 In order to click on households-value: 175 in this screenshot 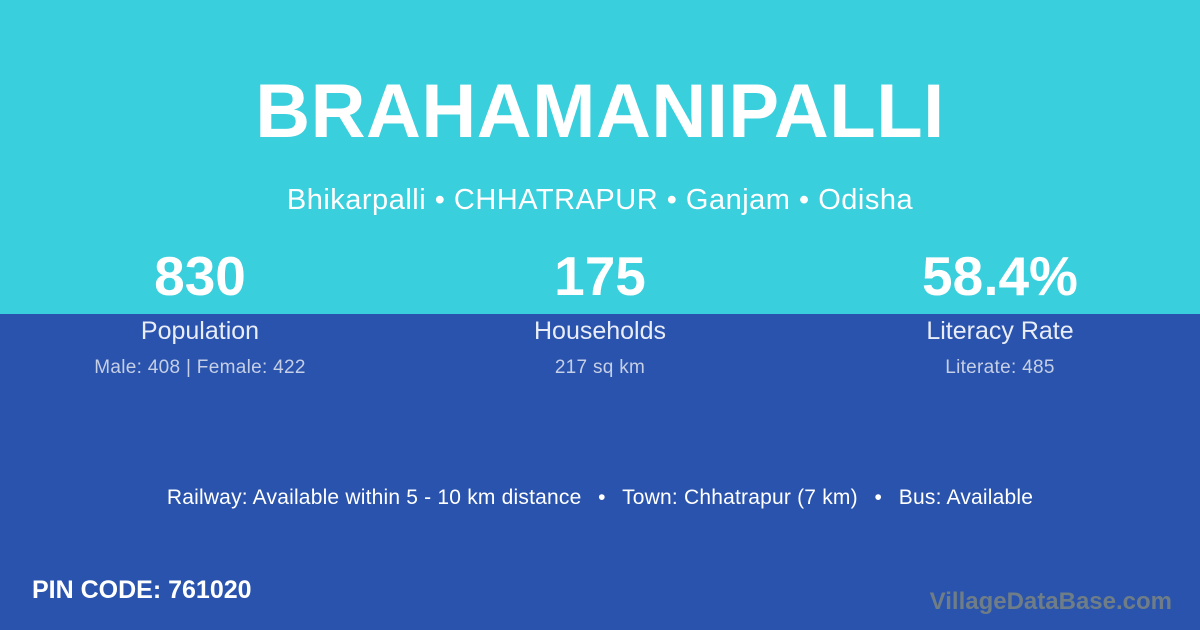, I will do `click(600, 276)`.